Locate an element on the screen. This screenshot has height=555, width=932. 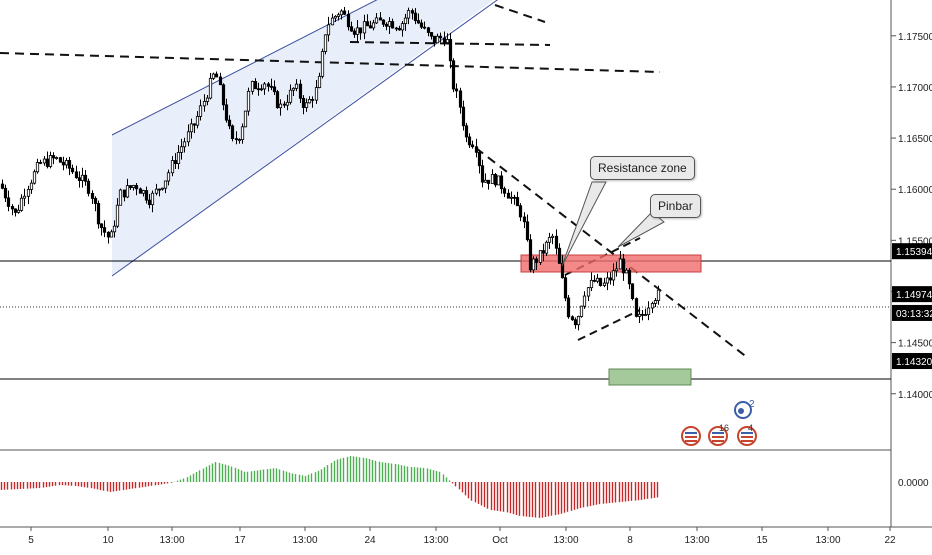
price-tick-label: 1.16500 is located at coordinates (915, 139).